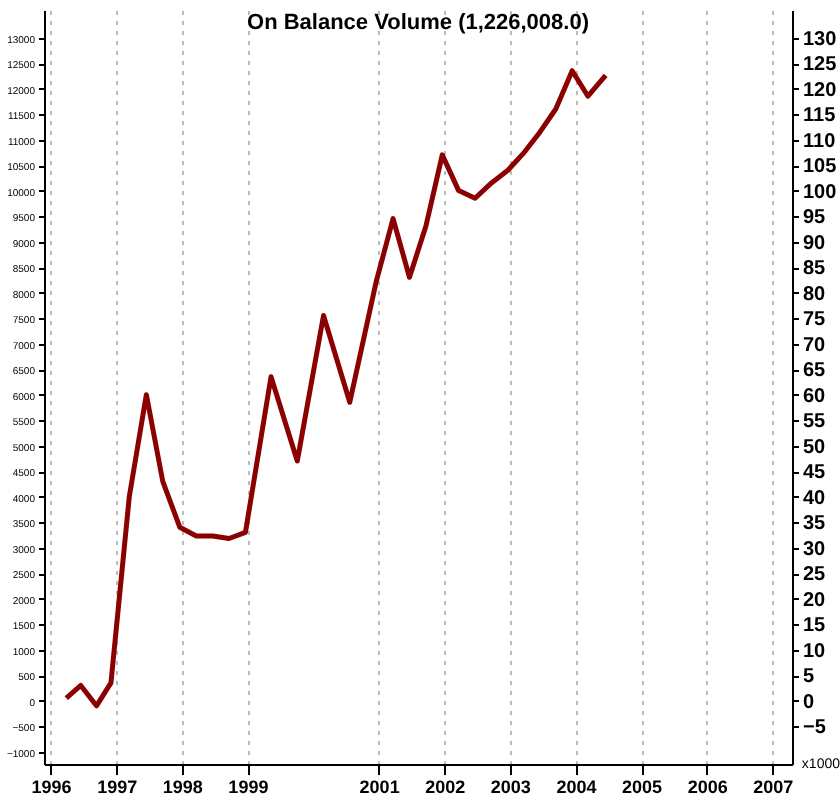 The width and height of the screenshot is (840, 800). I want to click on x-tick-label: 2003, so click(510, 787).